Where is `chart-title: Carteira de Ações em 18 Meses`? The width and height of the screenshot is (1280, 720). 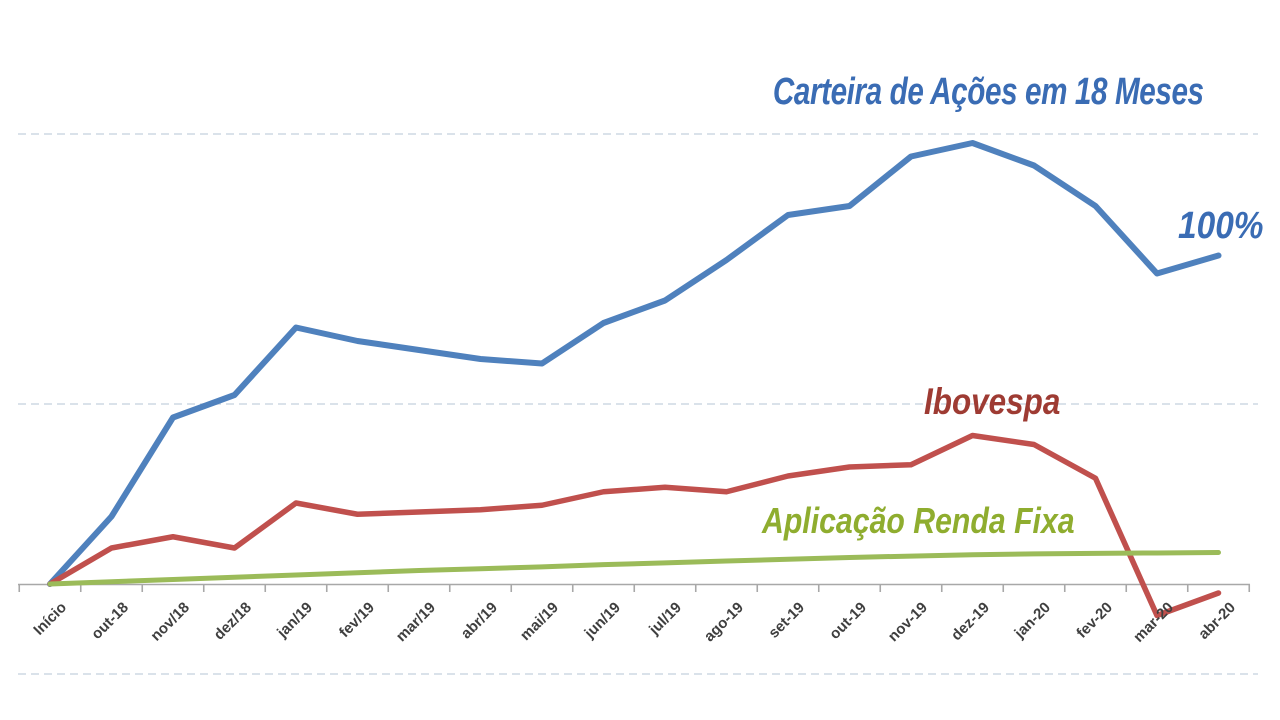
chart-title: Carteira de Ações em 18 Meses is located at coordinates (988, 92).